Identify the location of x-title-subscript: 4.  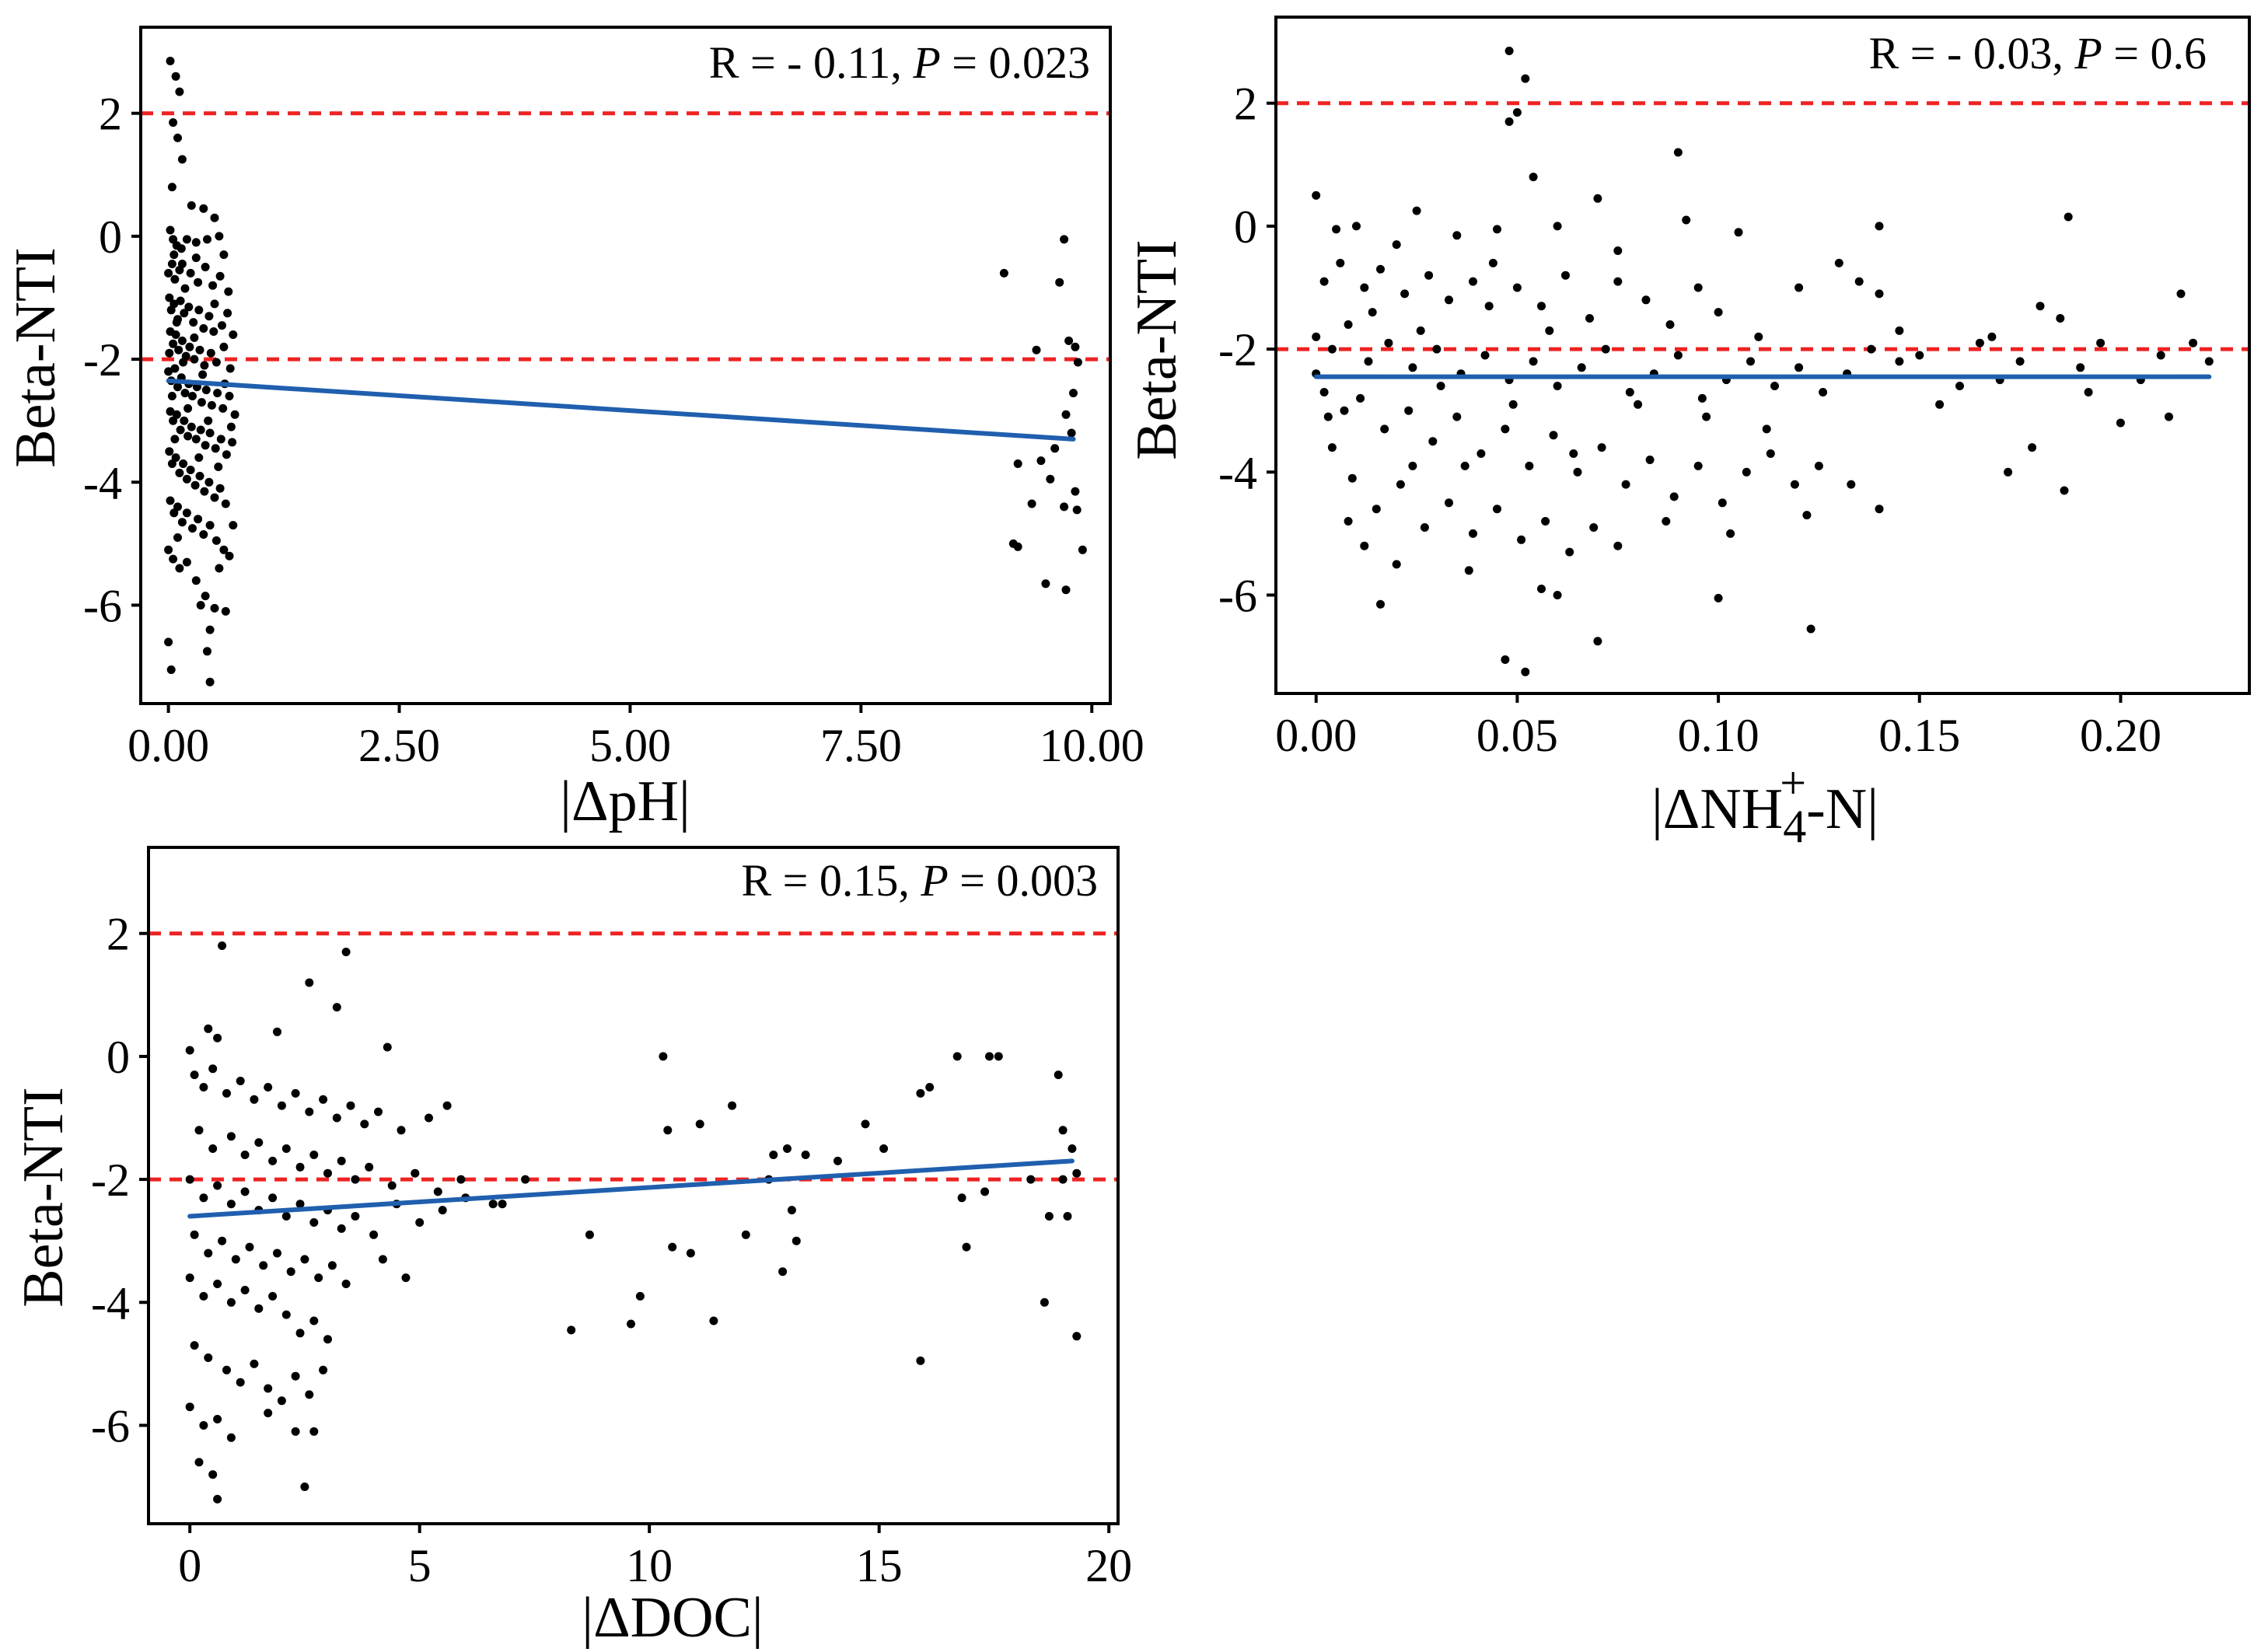
(1794, 826).